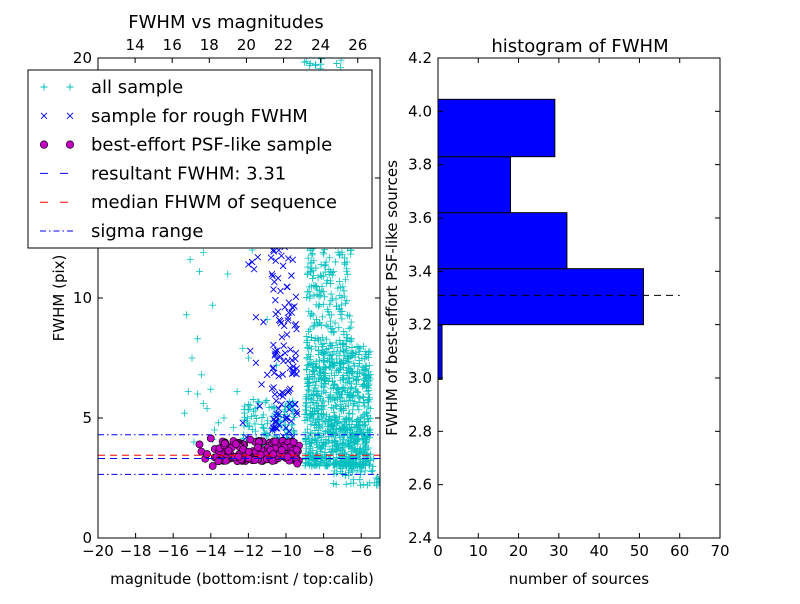  What do you see at coordinates (199, 116) in the screenshot?
I see `legend-label: sample for rough FWHM` at bounding box center [199, 116].